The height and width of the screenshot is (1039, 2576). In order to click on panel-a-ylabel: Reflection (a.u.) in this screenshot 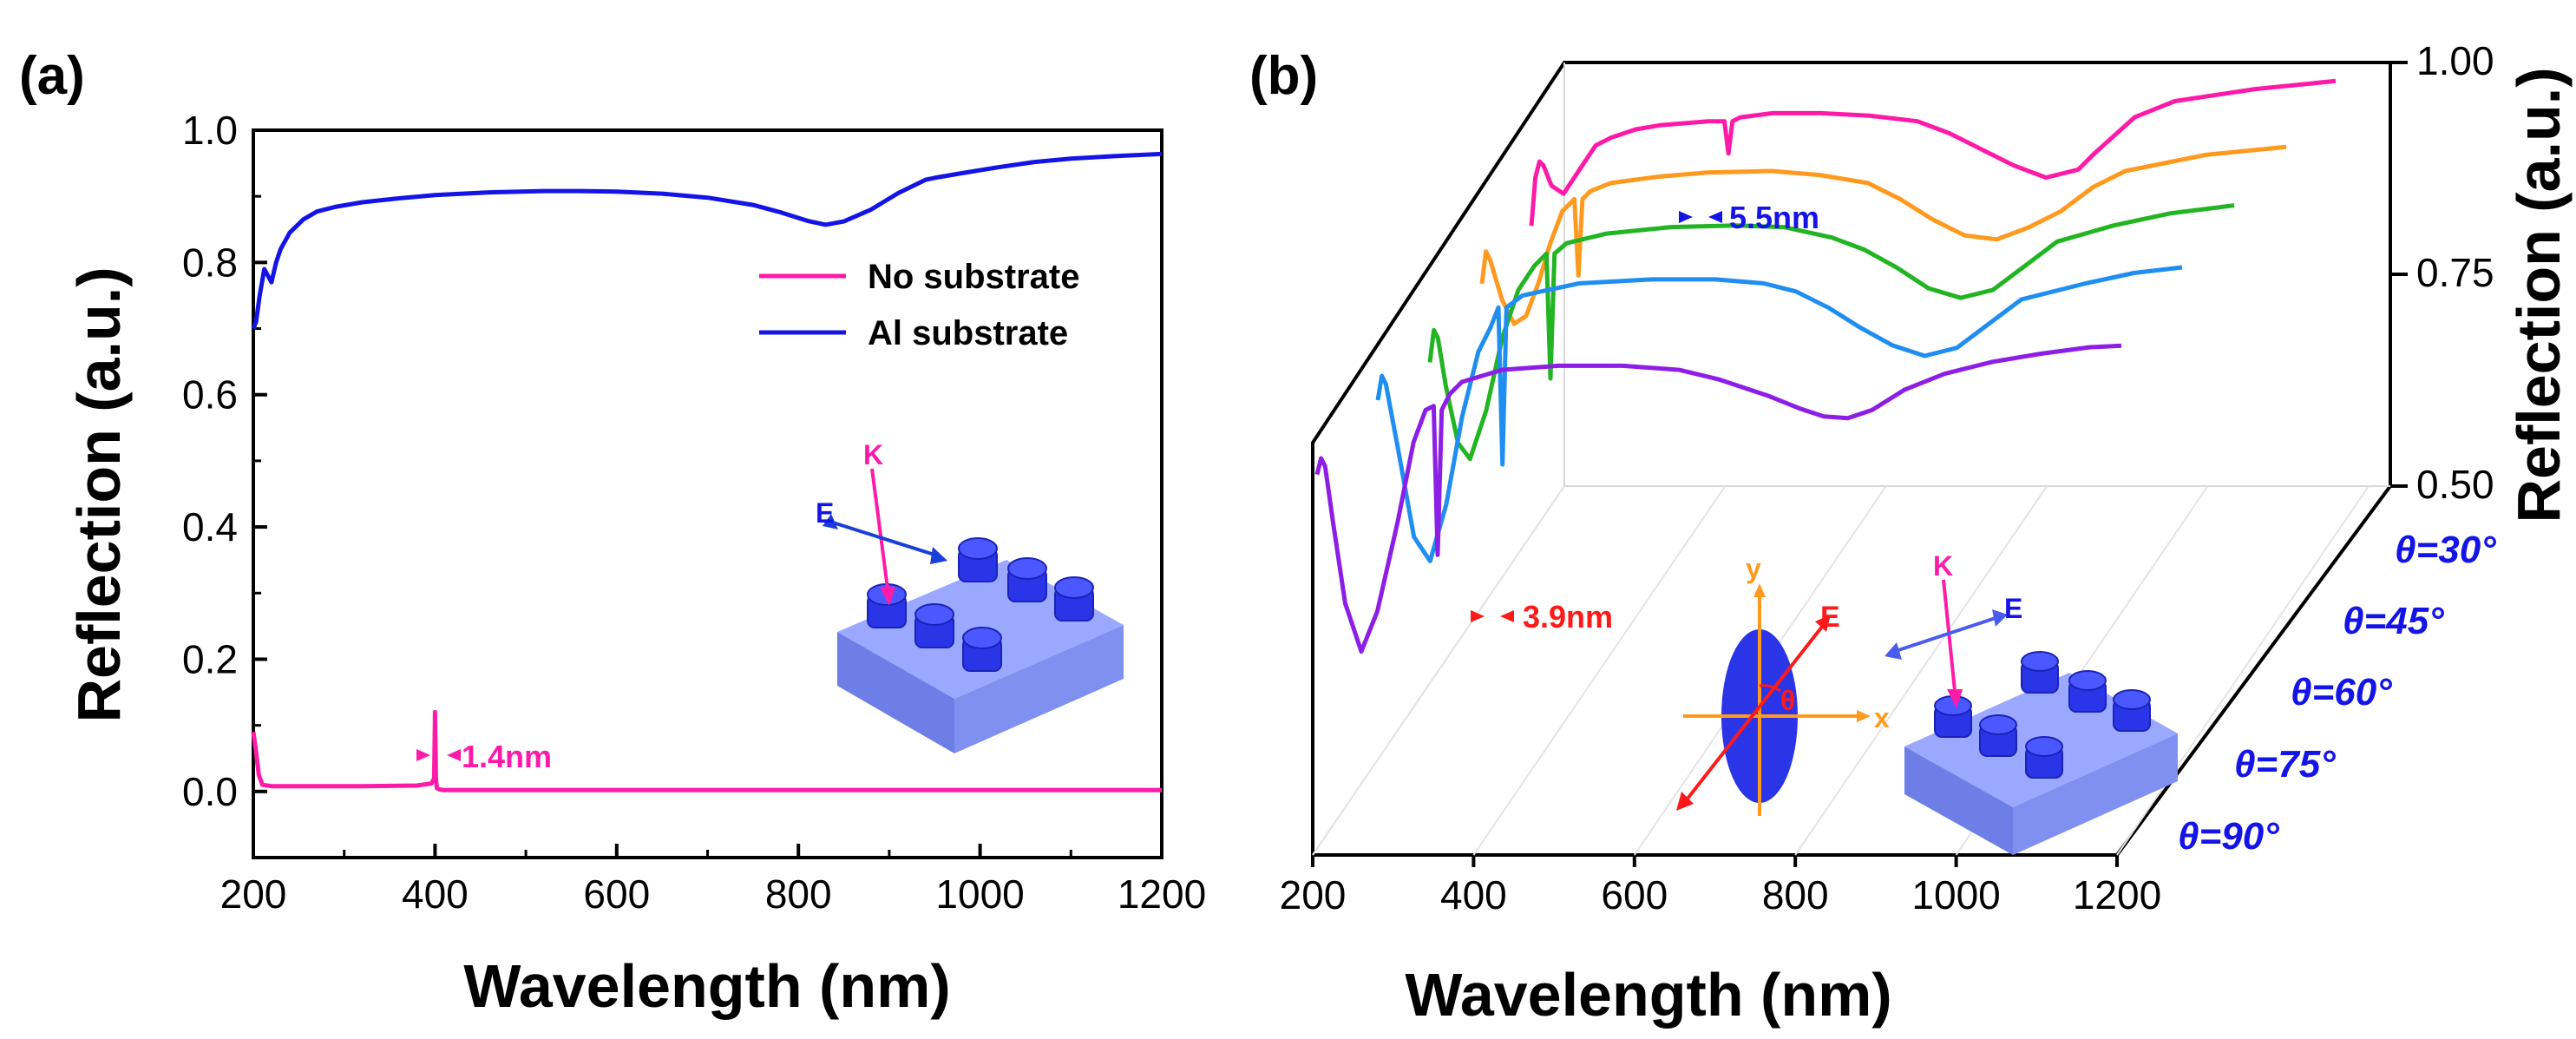, I will do `click(99, 494)`.